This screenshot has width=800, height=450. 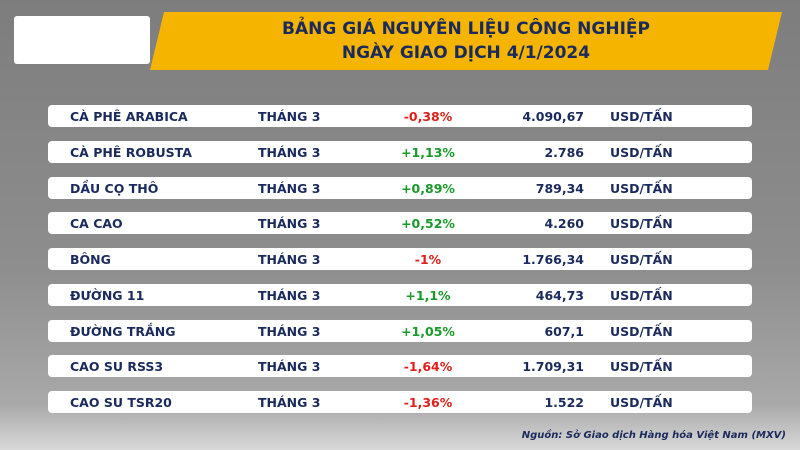 What do you see at coordinates (400, 259) in the screenshot?
I see `table-row: BÔNG THÁNG 3 -1% 1.766,34 USD/TẤN` at bounding box center [400, 259].